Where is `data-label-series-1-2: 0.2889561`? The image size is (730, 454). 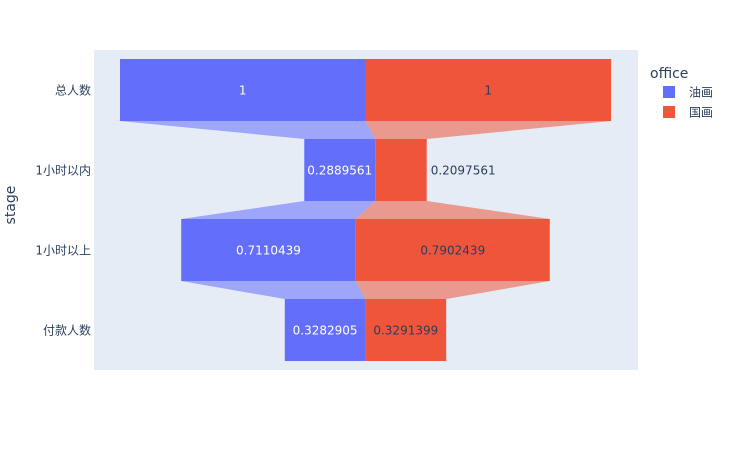 data-label-series-1-2: 0.2889561 is located at coordinates (339, 171).